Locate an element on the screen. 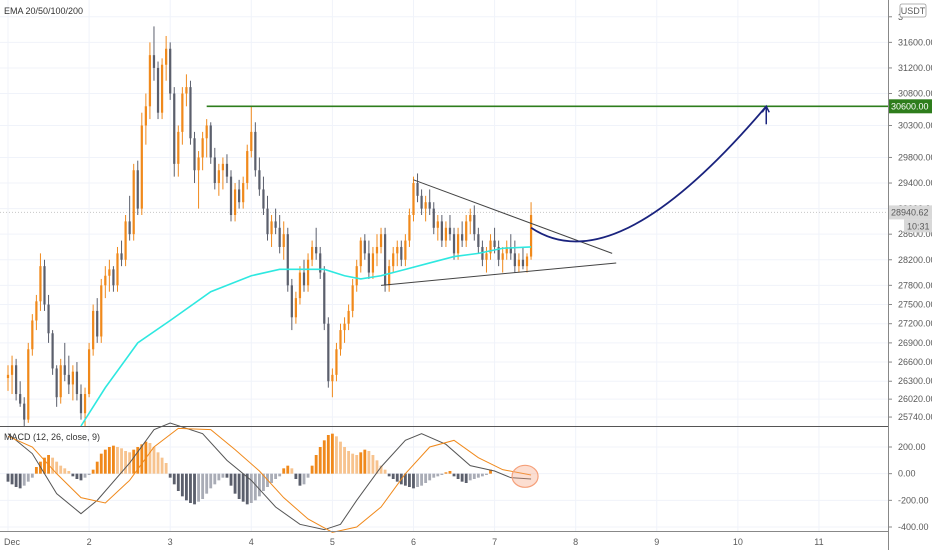 This screenshot has width=932, height=550. macd-highlight-circle is located at coordinates (525, 476).